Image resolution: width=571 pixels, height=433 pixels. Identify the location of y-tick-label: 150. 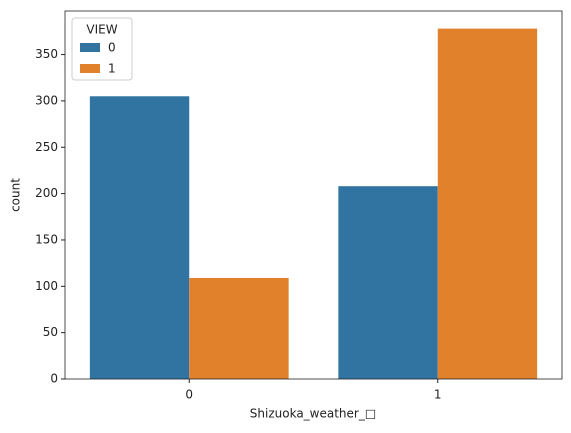
(46, 239).